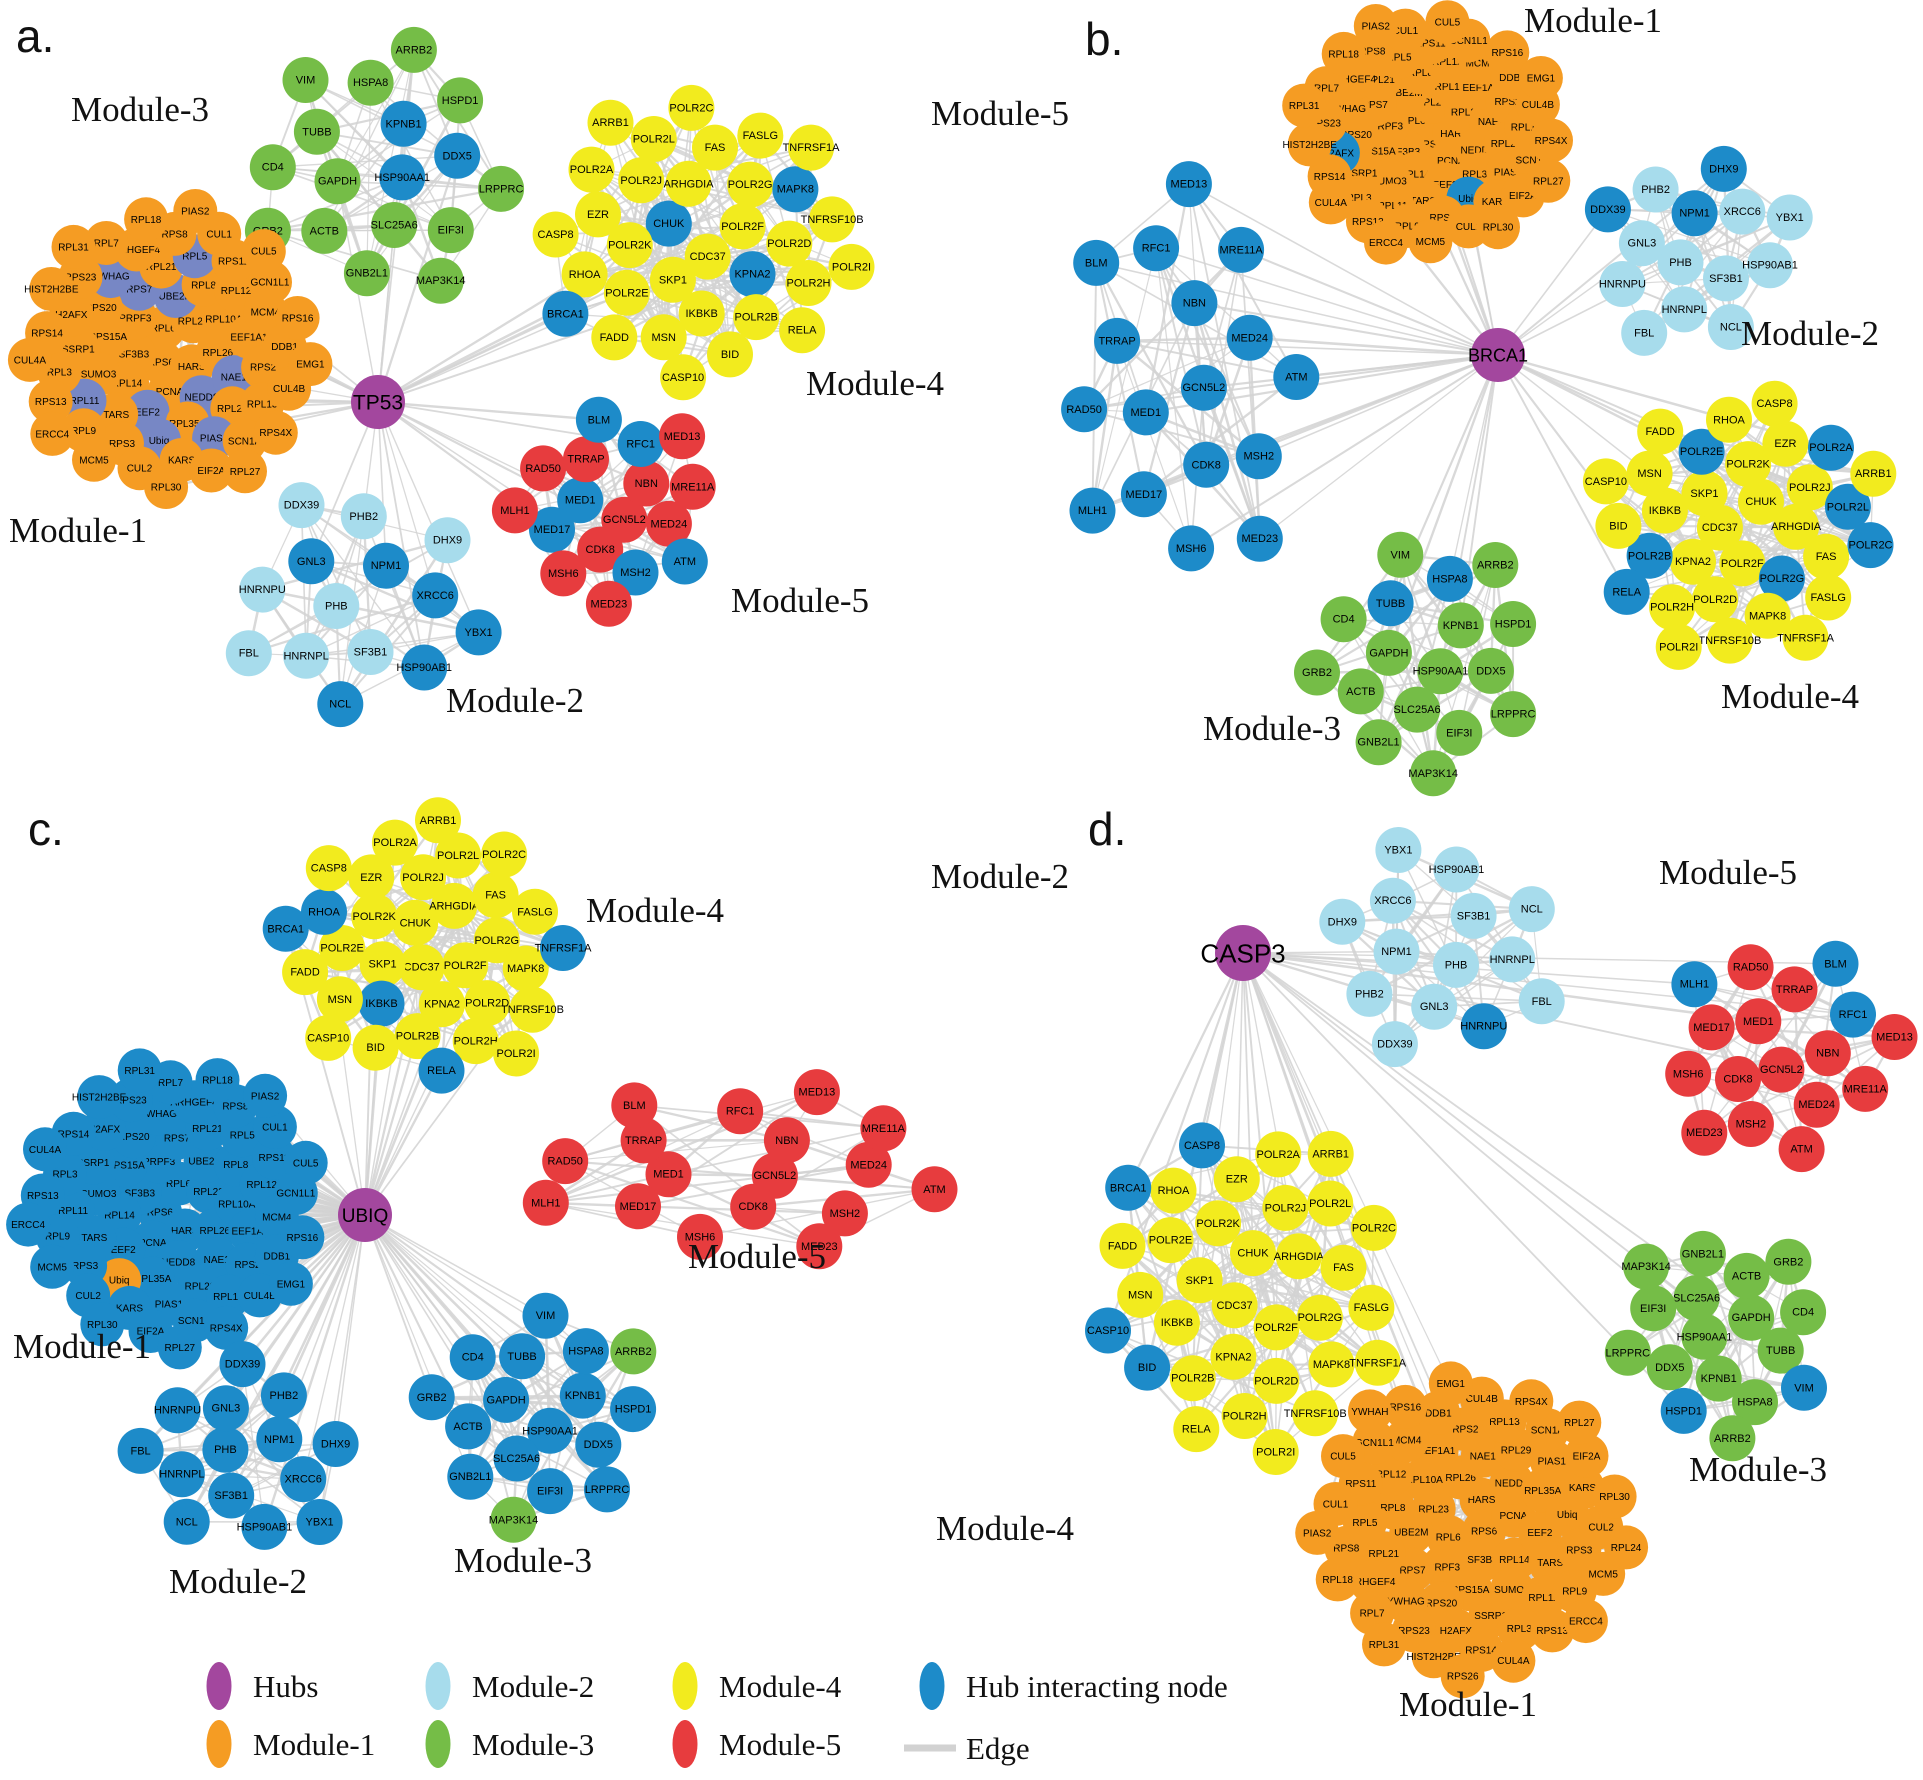  What do you see at coordinates (1626, 1547) in the screenshot?
I see `network-node: RPL24` at bounding box center [1626, 1547].